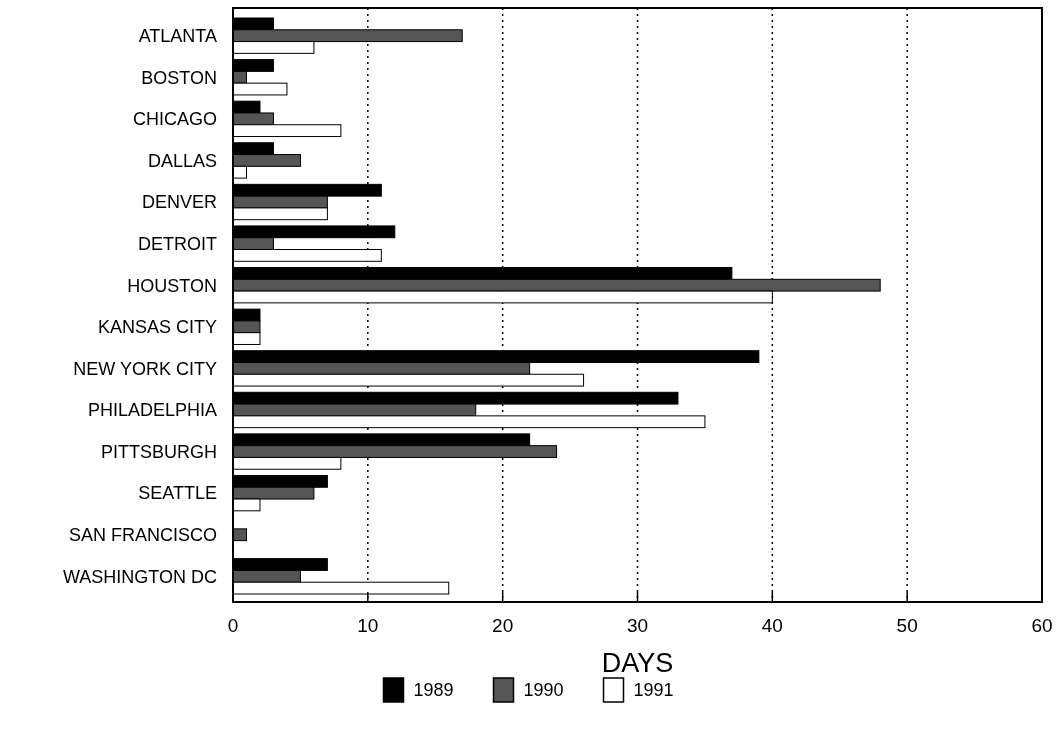  I want to click on y-tick-label: KANSAS CITY, so click(157, 327).